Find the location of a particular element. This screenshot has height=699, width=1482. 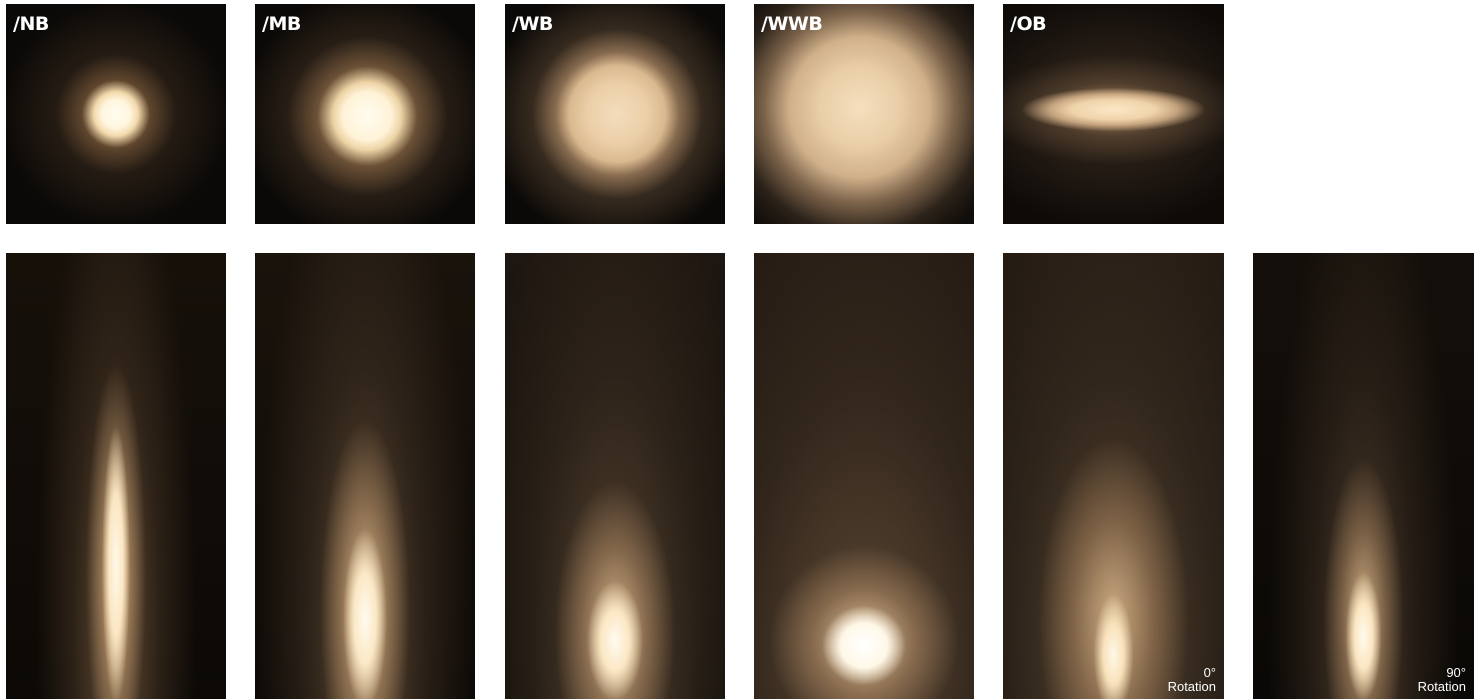

beam-label: /WB is located at coordinates (532, 24).